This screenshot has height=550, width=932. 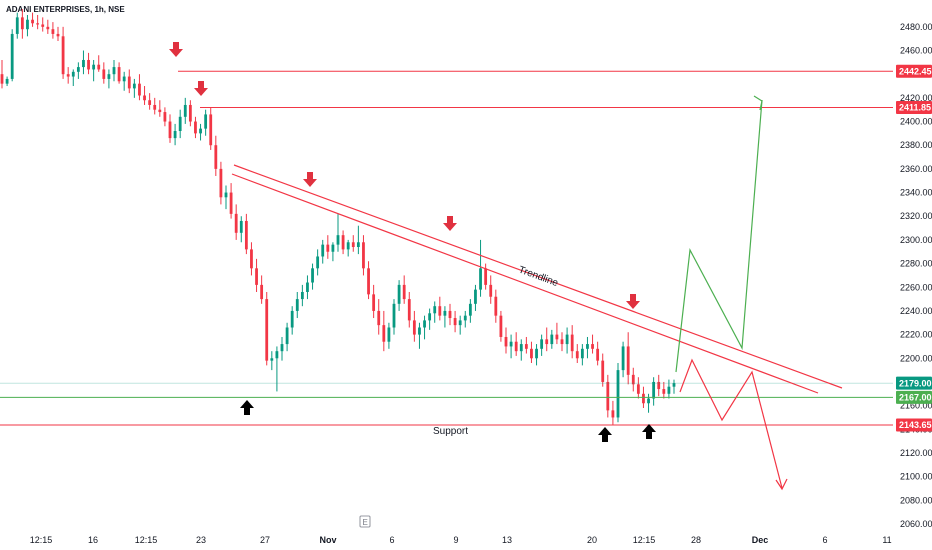 What do you see at coordinates (914, 71) in the screenshot?
I see `resistance-1-badge` at bounding box center [914, 71].